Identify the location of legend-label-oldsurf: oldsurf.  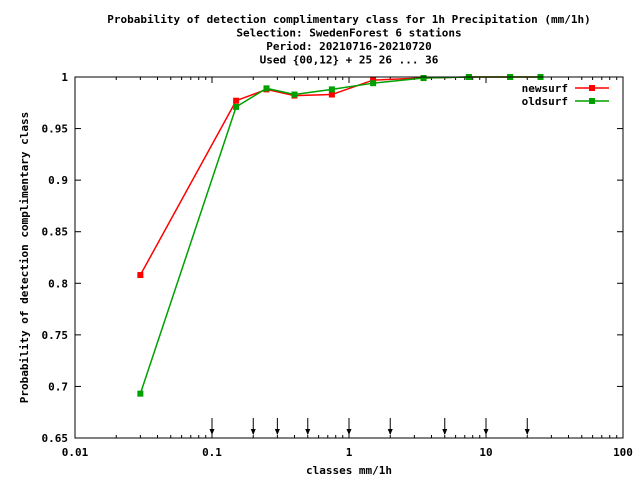
(545, 101).